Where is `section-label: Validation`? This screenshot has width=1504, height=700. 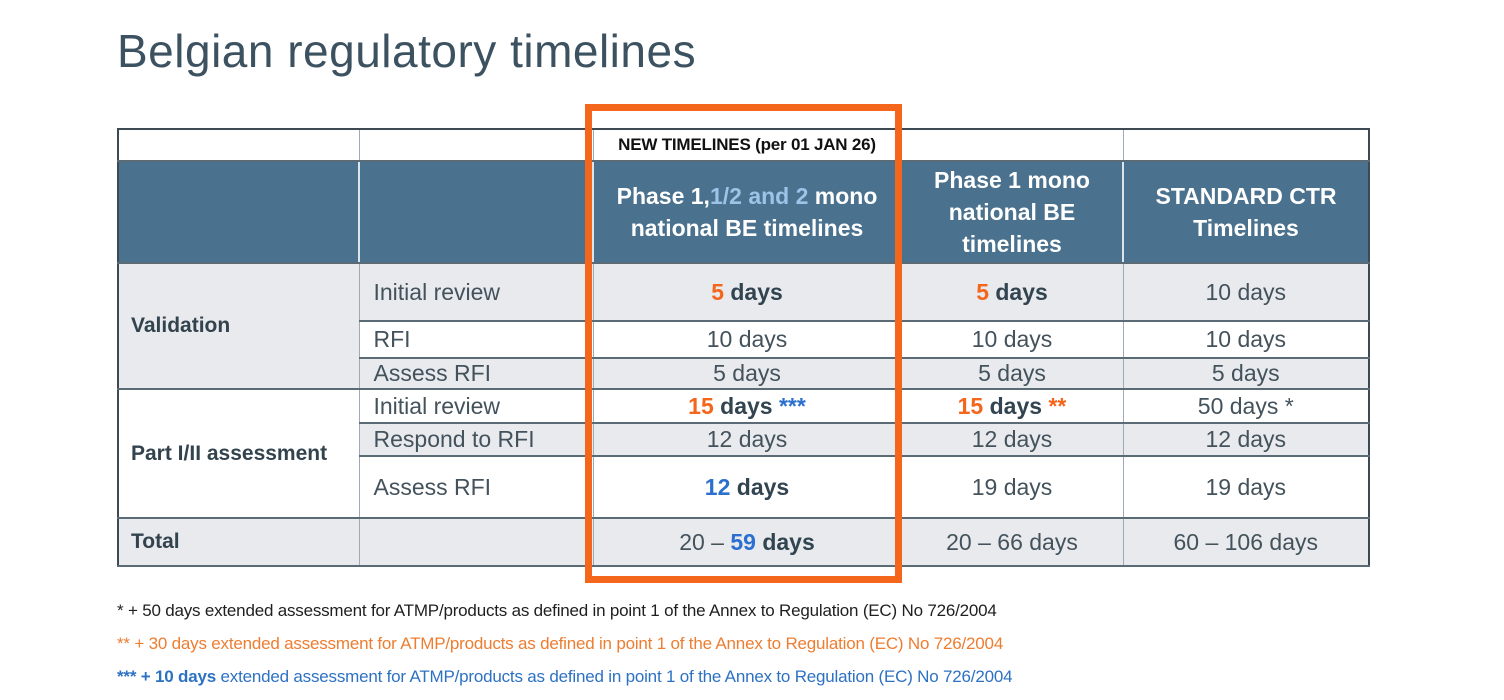 section-label: Validation is located at coordinates (238, 326).